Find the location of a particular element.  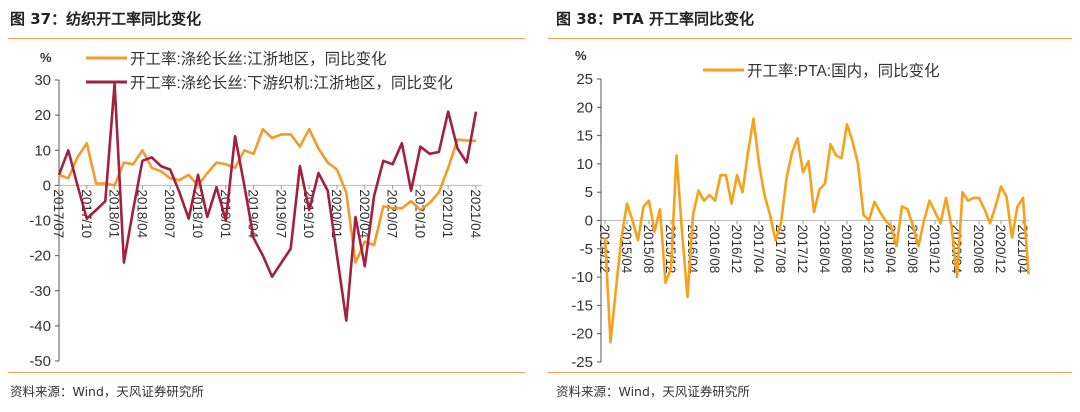

chart-title-37: 图 37：纺织开工率同比变化 is located at coordinates (106, 19).